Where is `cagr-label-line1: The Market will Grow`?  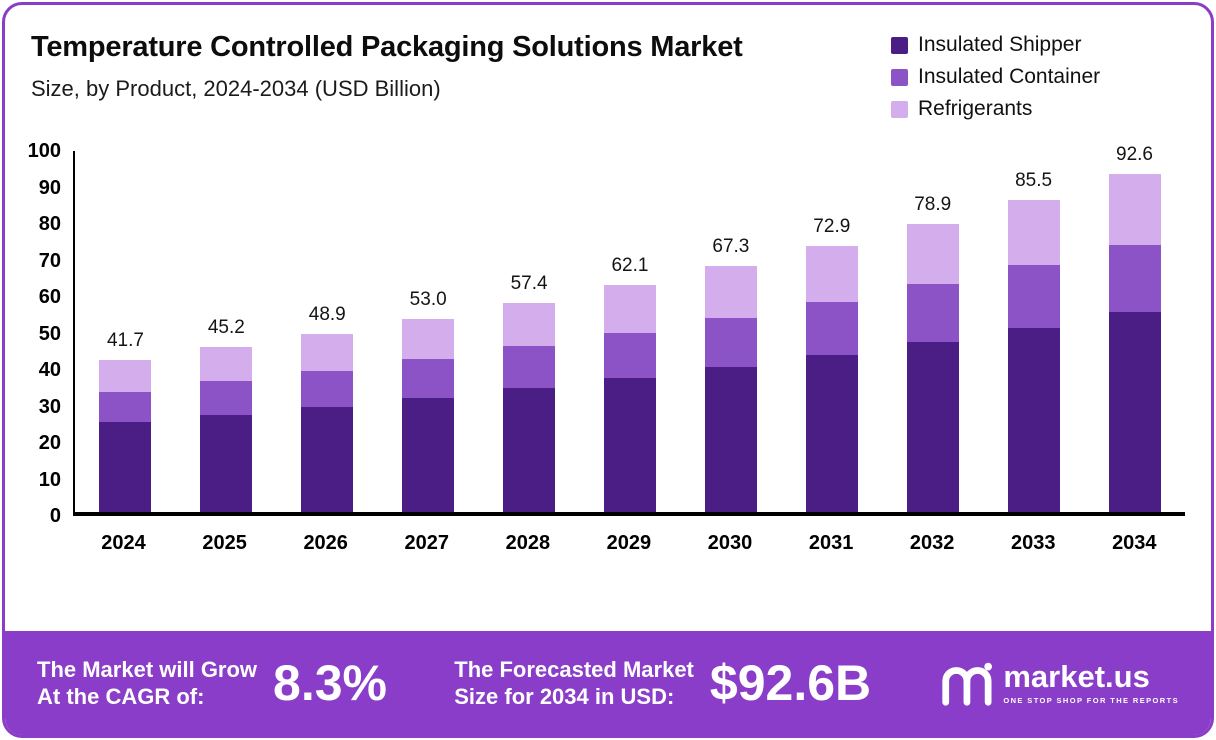
cagr-label-line1: The Market will Grow is located at coordinates (147, 669).